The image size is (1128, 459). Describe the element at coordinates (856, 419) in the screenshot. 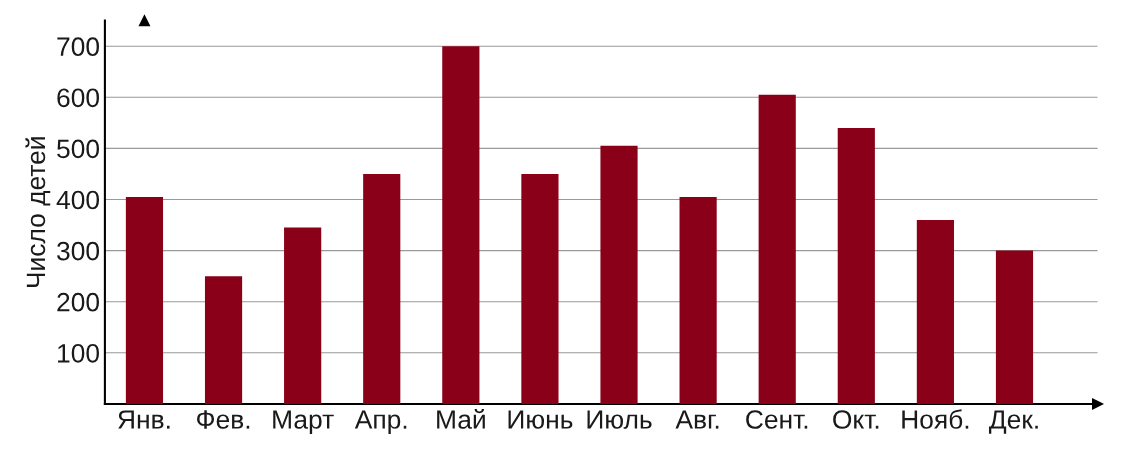

I see `x-tick-label: Окт.` at that location.